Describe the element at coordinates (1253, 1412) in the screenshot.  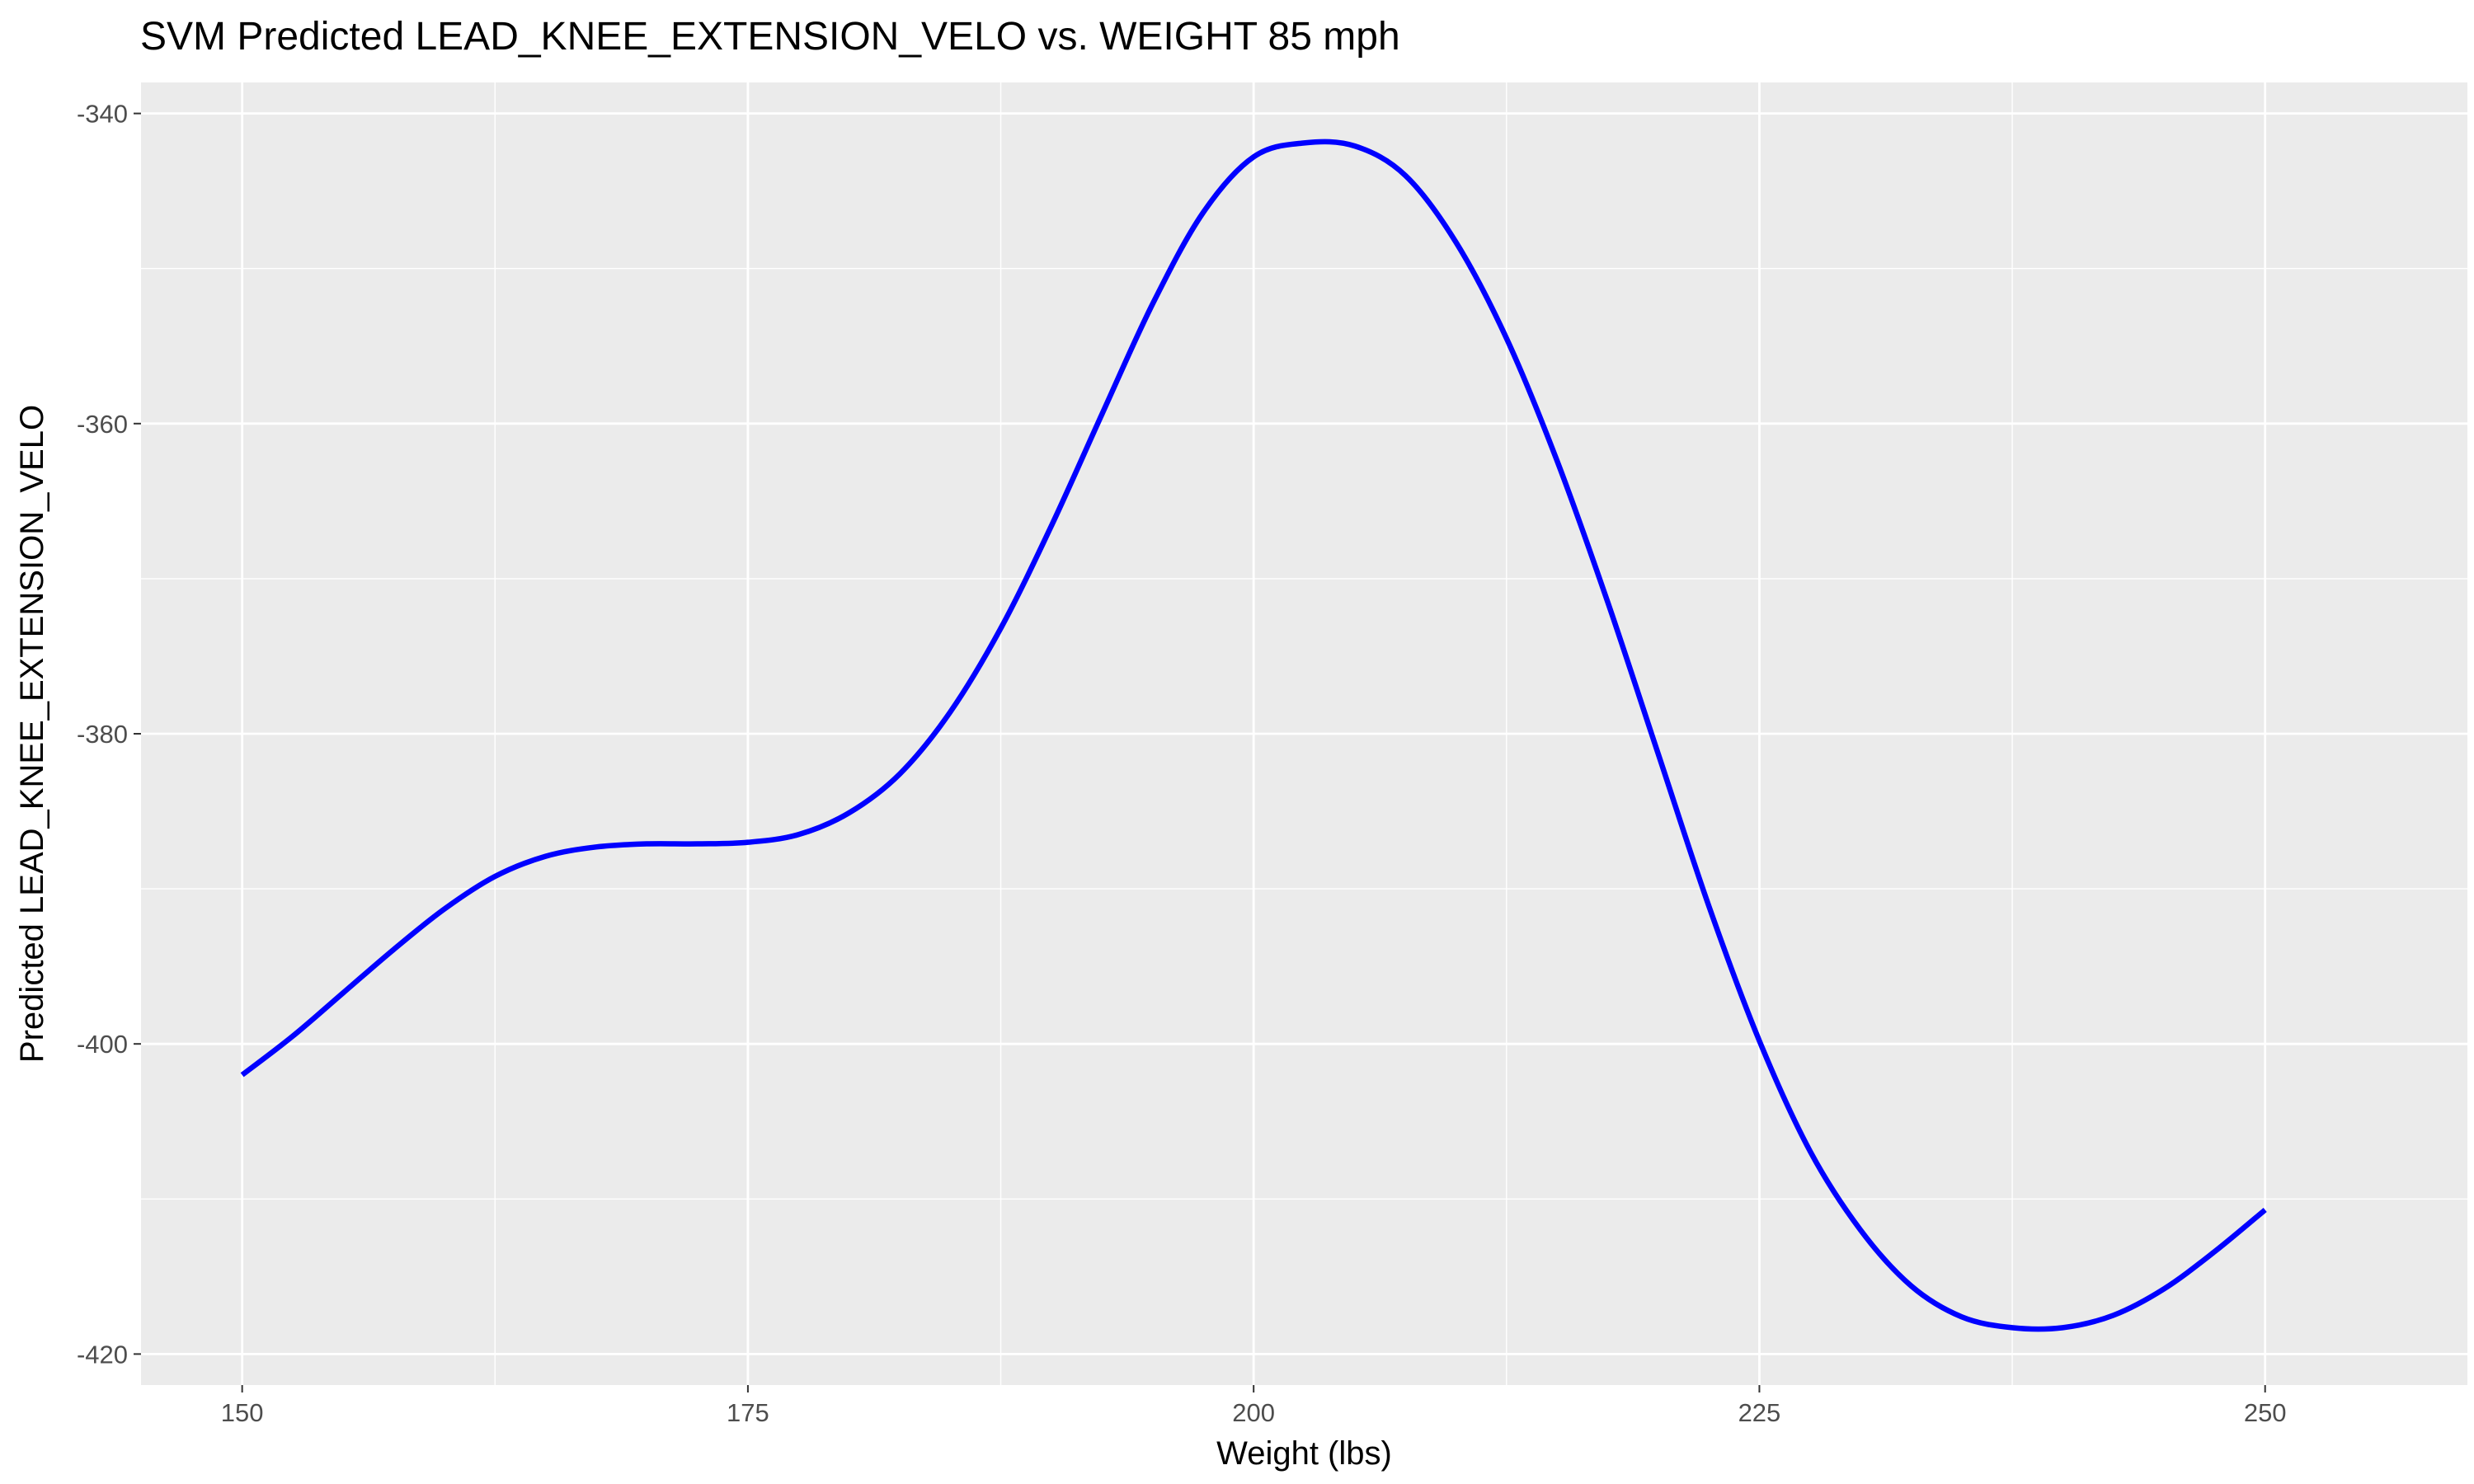
I see `x-tick-label: 200` at that location.